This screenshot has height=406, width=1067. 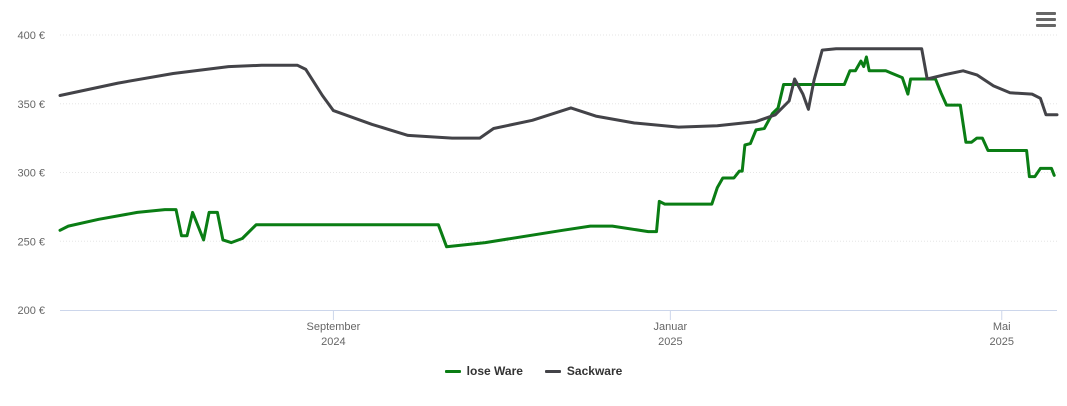 What do you see at coordinates (31, 311) in the screenshot?
I see `y-tick-label: 200 €` at bounding box center [31, 311].